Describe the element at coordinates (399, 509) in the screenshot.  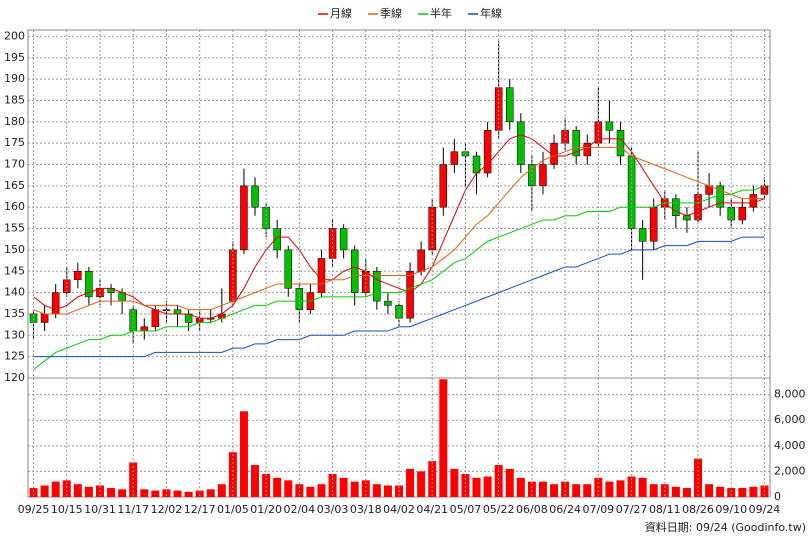
I see `x-tick-label: 04/02` at that location.